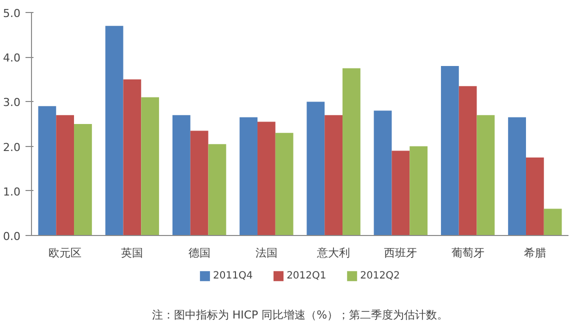 The height and width of the screenshot is (329, 585). I want to click on y-tick-label: 4.0, so click(12, 58).